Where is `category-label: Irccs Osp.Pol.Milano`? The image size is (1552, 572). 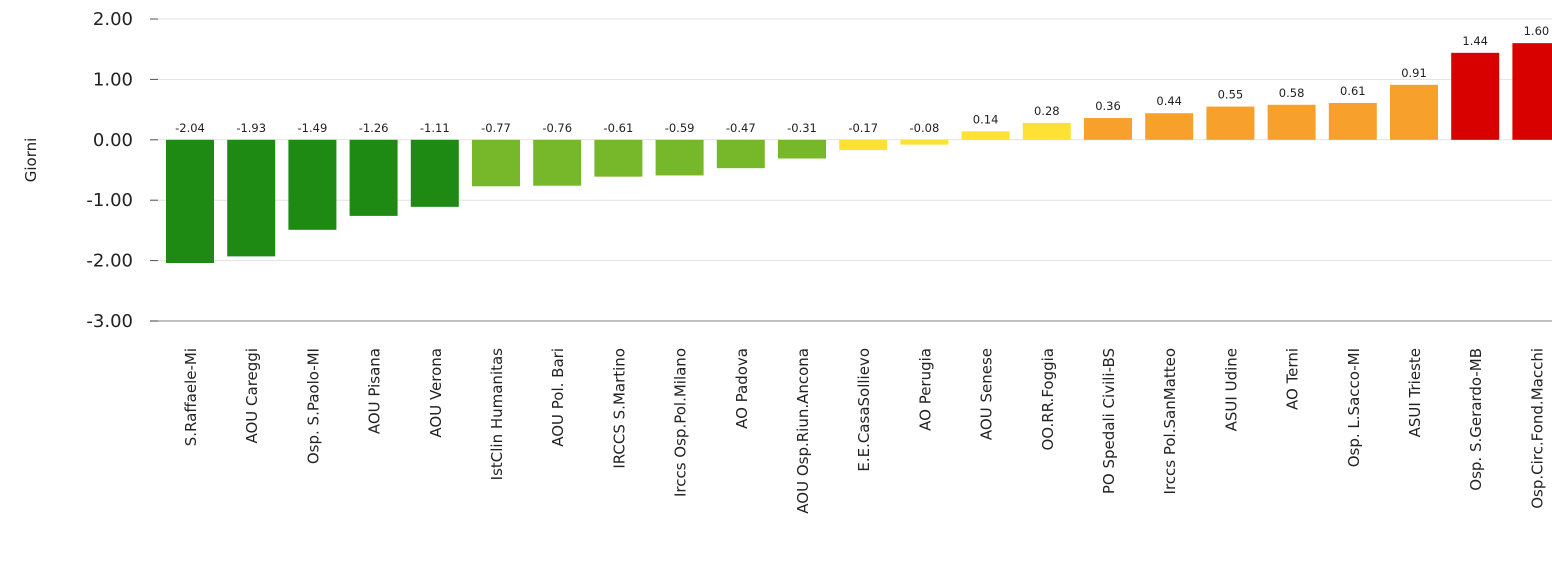
category-label: Irccs Osp.Pol.Milano is located at coordinates (681, 422).